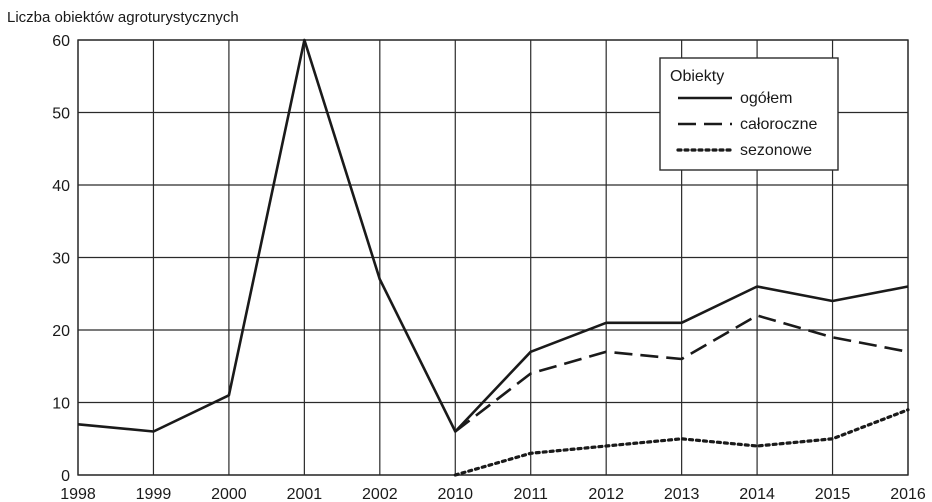 Image resolution: width=932 pixels, height=502 pixels. I want to click on series-line-sezonowe, so click(681, 442).